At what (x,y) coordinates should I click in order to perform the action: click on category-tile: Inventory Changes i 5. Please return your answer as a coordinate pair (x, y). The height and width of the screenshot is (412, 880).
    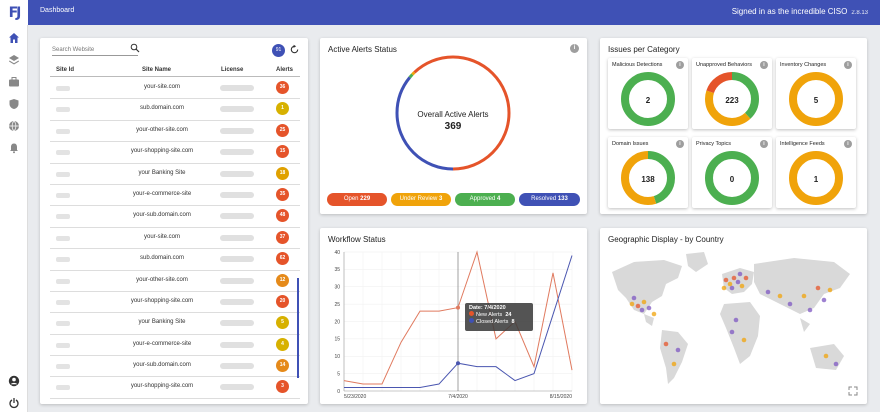
    Looking at the image, I should click on (816, 93).